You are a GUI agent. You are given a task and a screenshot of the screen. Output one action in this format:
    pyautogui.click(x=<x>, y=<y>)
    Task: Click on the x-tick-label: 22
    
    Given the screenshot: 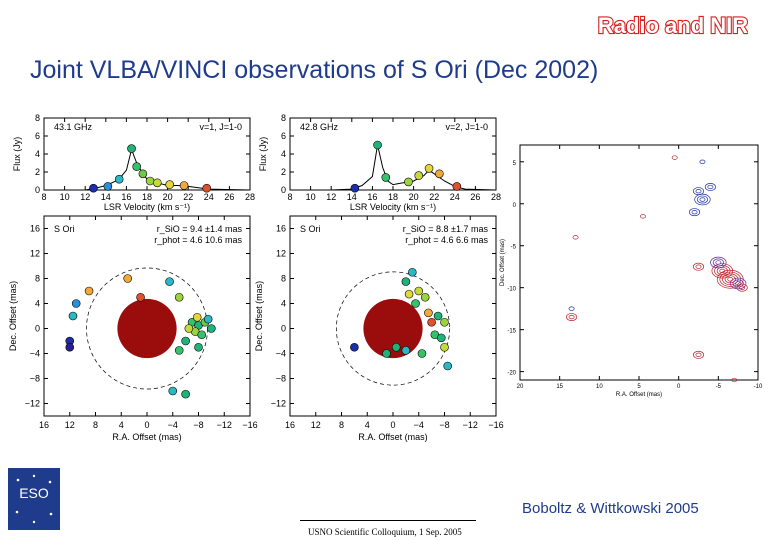 What is the action you would take?
    pyautogui.click(x=434, y=197)
    